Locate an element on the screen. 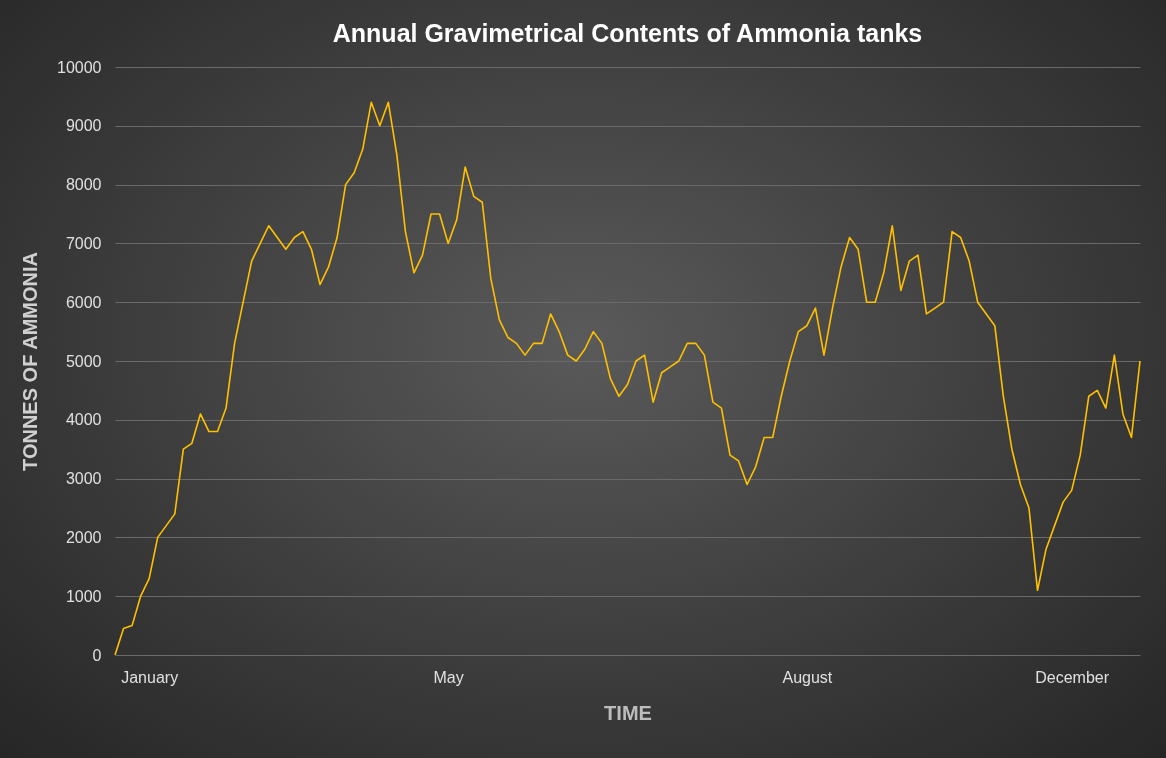 Image resolution: width=1166 pixels, height=758 pixels. y-tick-label: 6000 is located at coordinates (83, 302).